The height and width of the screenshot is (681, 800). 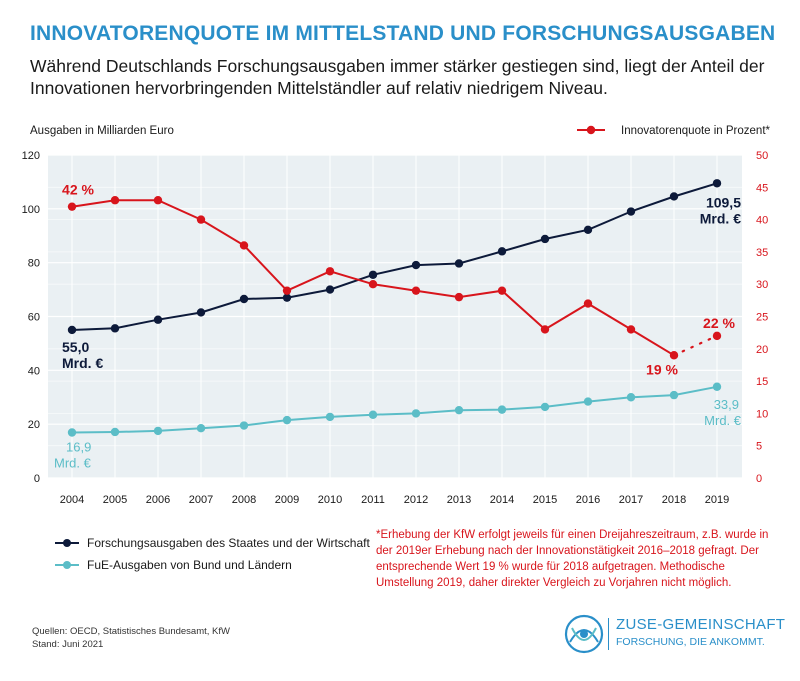 I want to click on series-1-point-2017, so click(x=631, y=397).